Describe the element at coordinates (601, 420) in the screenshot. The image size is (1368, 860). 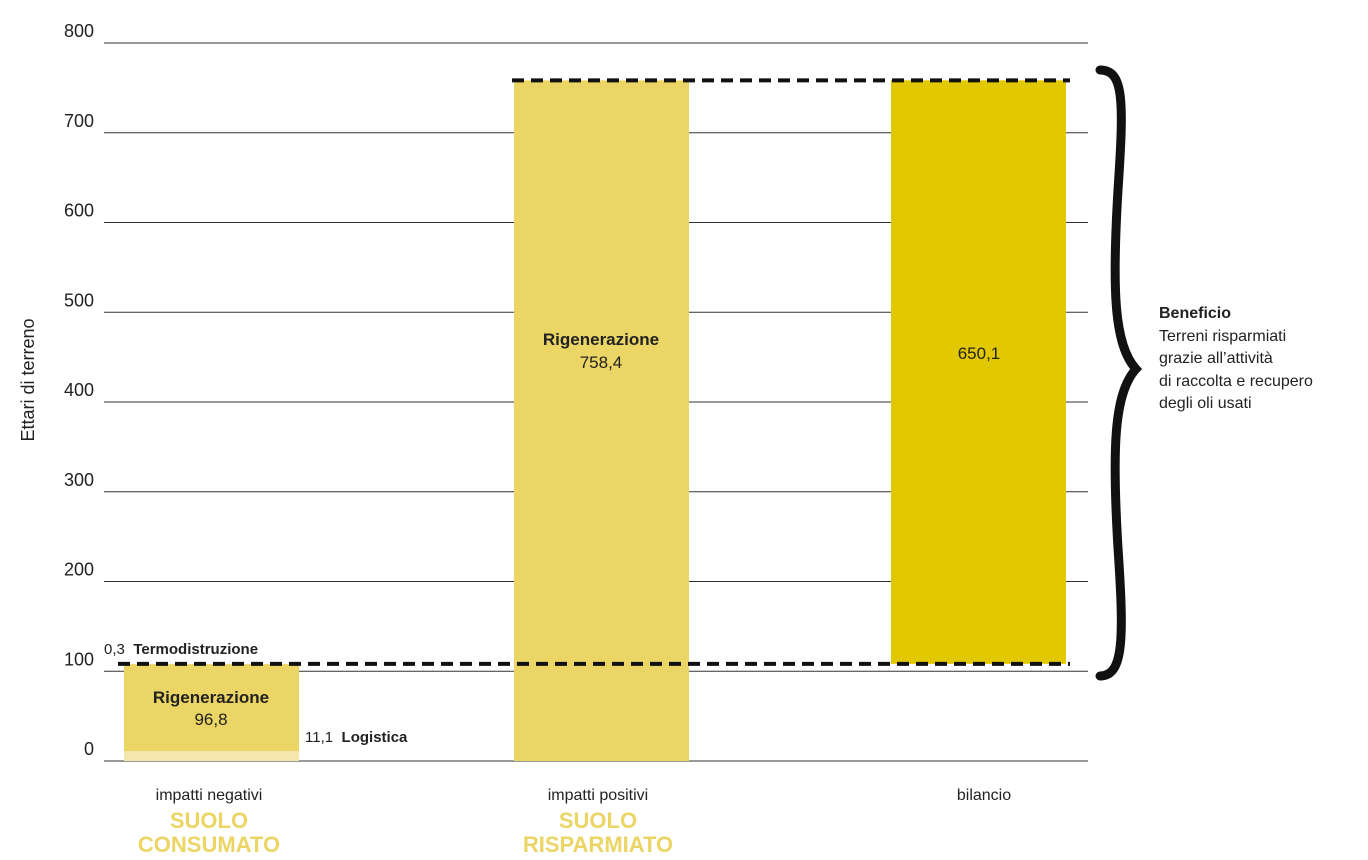
I see `bar-positivi-rigenerazione` at that location.